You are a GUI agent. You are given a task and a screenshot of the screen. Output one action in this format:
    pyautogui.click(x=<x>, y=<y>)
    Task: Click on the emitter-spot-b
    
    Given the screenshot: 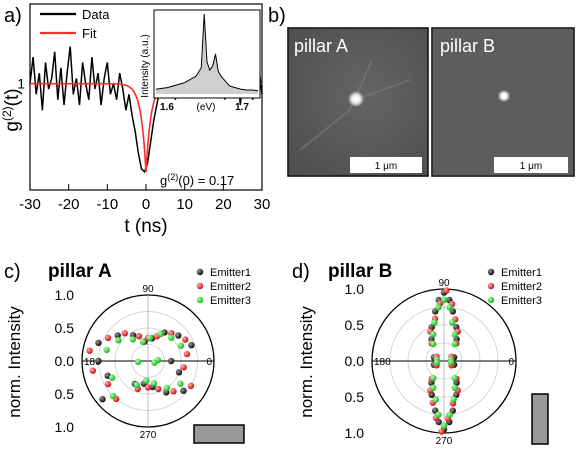 What is the action you would take?
    pyautogui.click(x=504, y=96)
    